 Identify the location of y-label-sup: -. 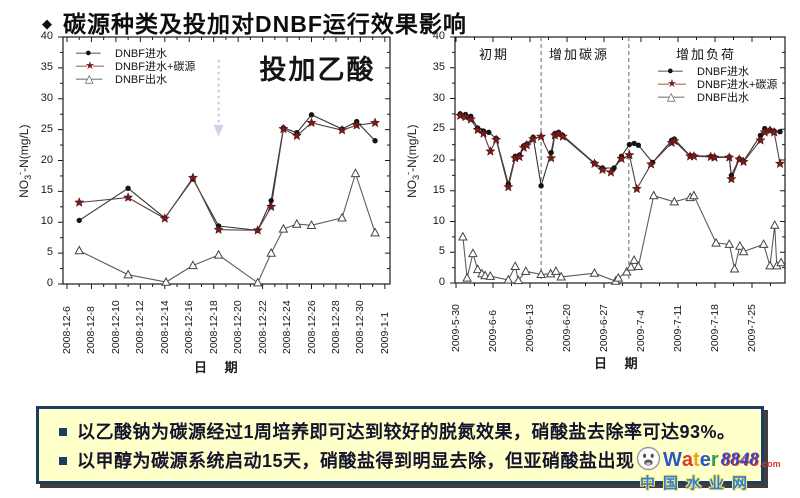
(407, 173).